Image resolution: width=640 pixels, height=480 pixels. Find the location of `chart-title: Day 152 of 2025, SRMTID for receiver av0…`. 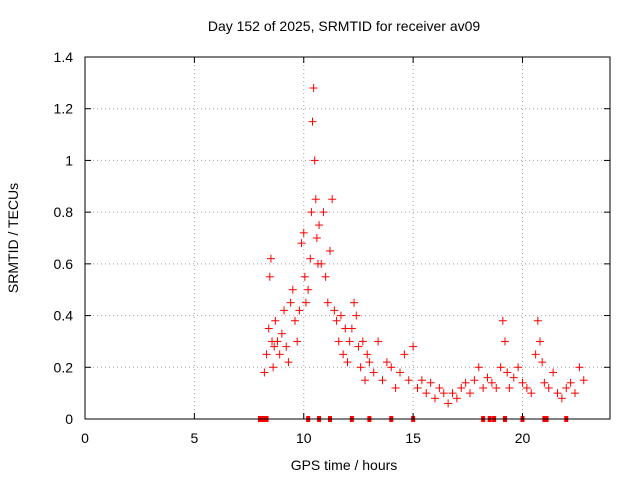

chart-title: Day 152 of 2025, SRMTID for receiver av0… is located at coordinates (344, 26).